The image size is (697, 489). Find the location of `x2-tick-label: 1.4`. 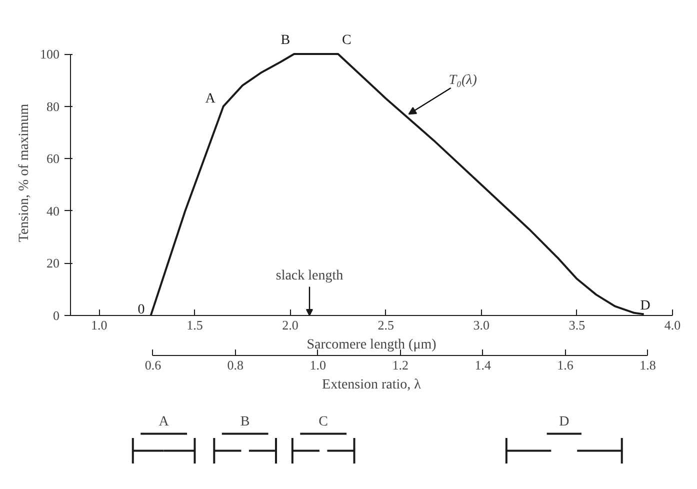

x2-tick-label: 1.4 is located at coordinates (483, 365).